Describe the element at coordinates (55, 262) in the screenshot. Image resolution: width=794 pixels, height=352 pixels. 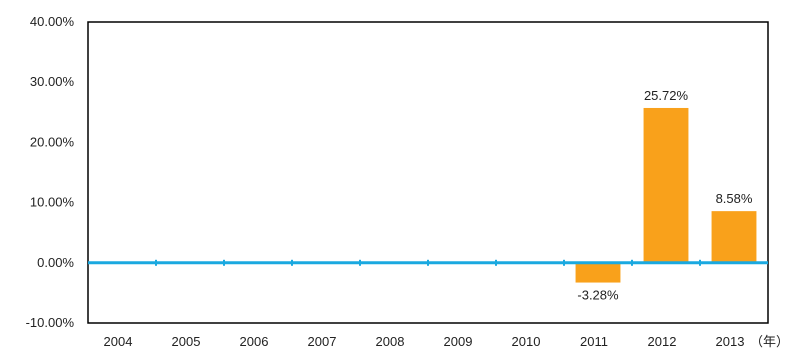
I see `y-tick-label: 0.00%` at that location.